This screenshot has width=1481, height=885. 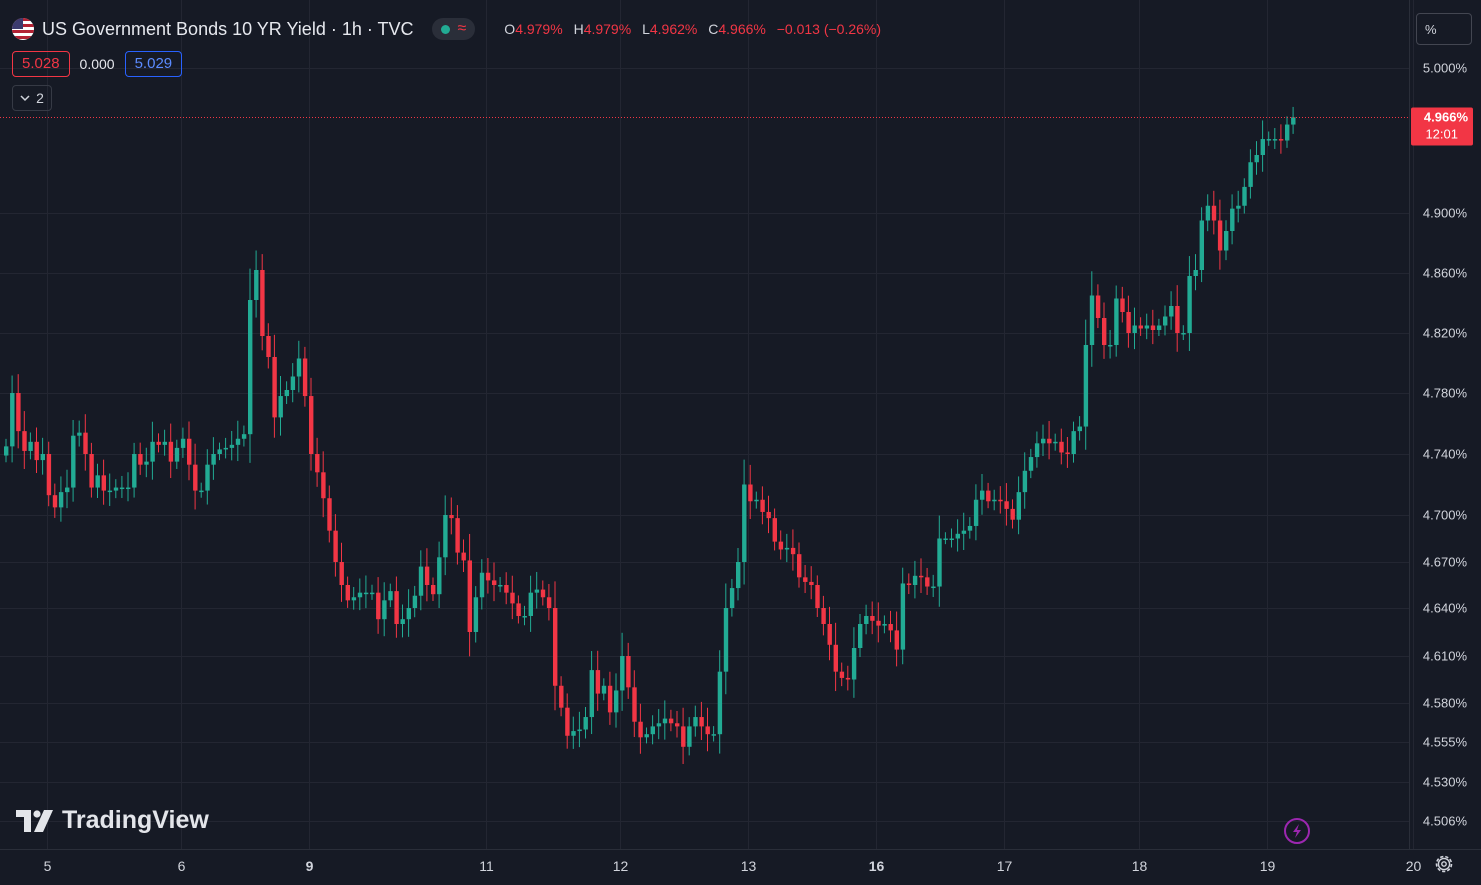 What do you see at coordinates (112, 820) in the screenshot?
I see `tradingview-watermark: TradingView` at bounding box center [112, 820].